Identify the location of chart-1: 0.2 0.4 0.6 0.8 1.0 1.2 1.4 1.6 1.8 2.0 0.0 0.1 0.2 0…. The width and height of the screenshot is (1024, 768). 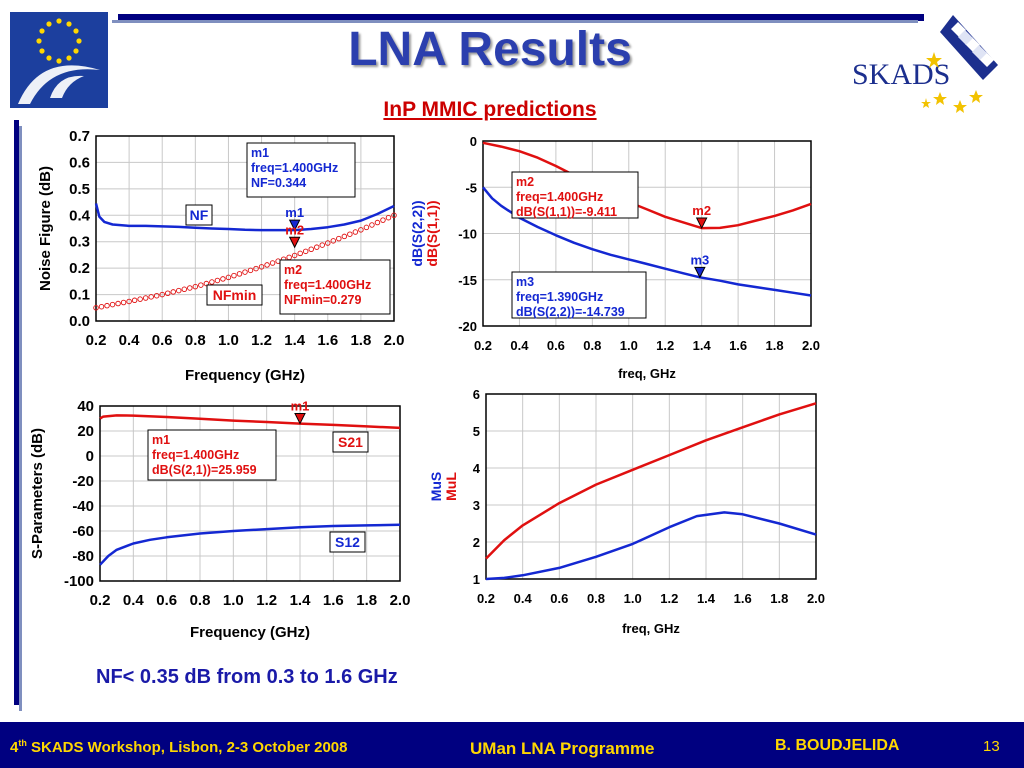
(220, 256).